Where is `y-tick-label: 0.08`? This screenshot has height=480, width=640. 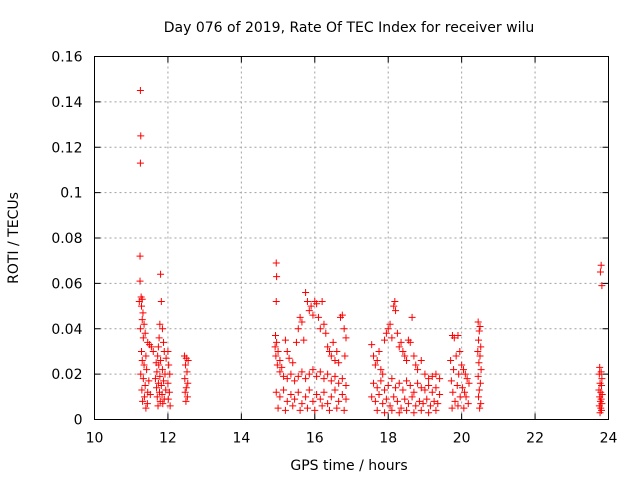 y-tick-label: 0.08 is located at coordinates (66, 239).